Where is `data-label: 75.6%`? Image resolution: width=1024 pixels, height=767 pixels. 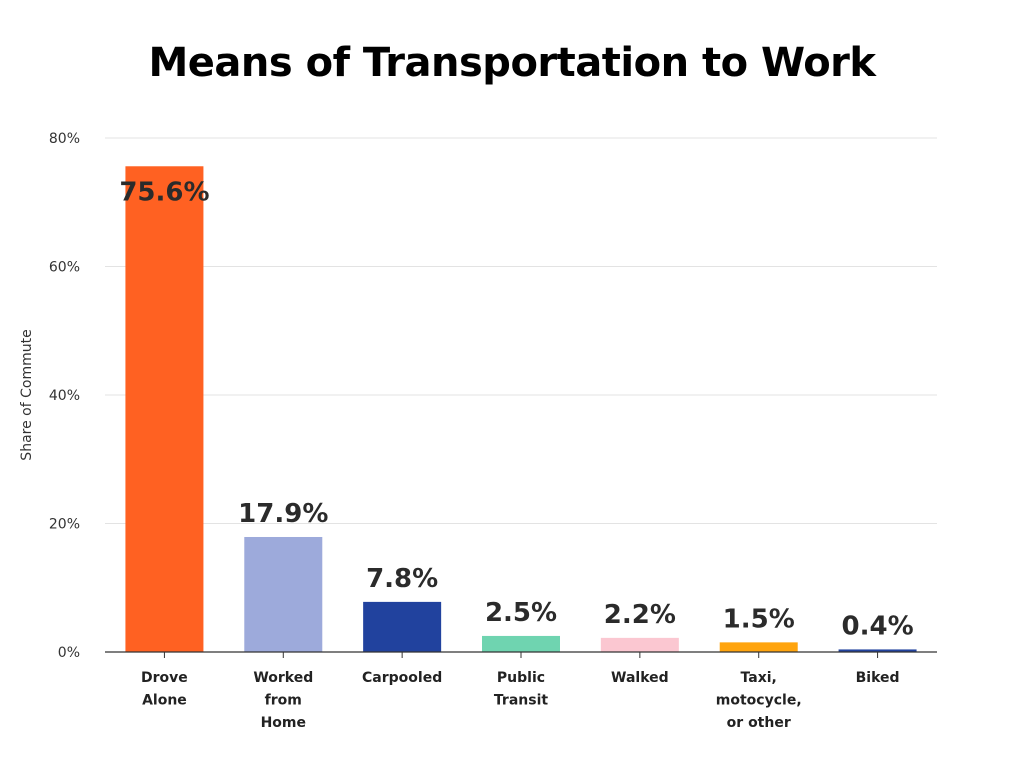
data-label: 75.6% is located at coordinates (164, 192).